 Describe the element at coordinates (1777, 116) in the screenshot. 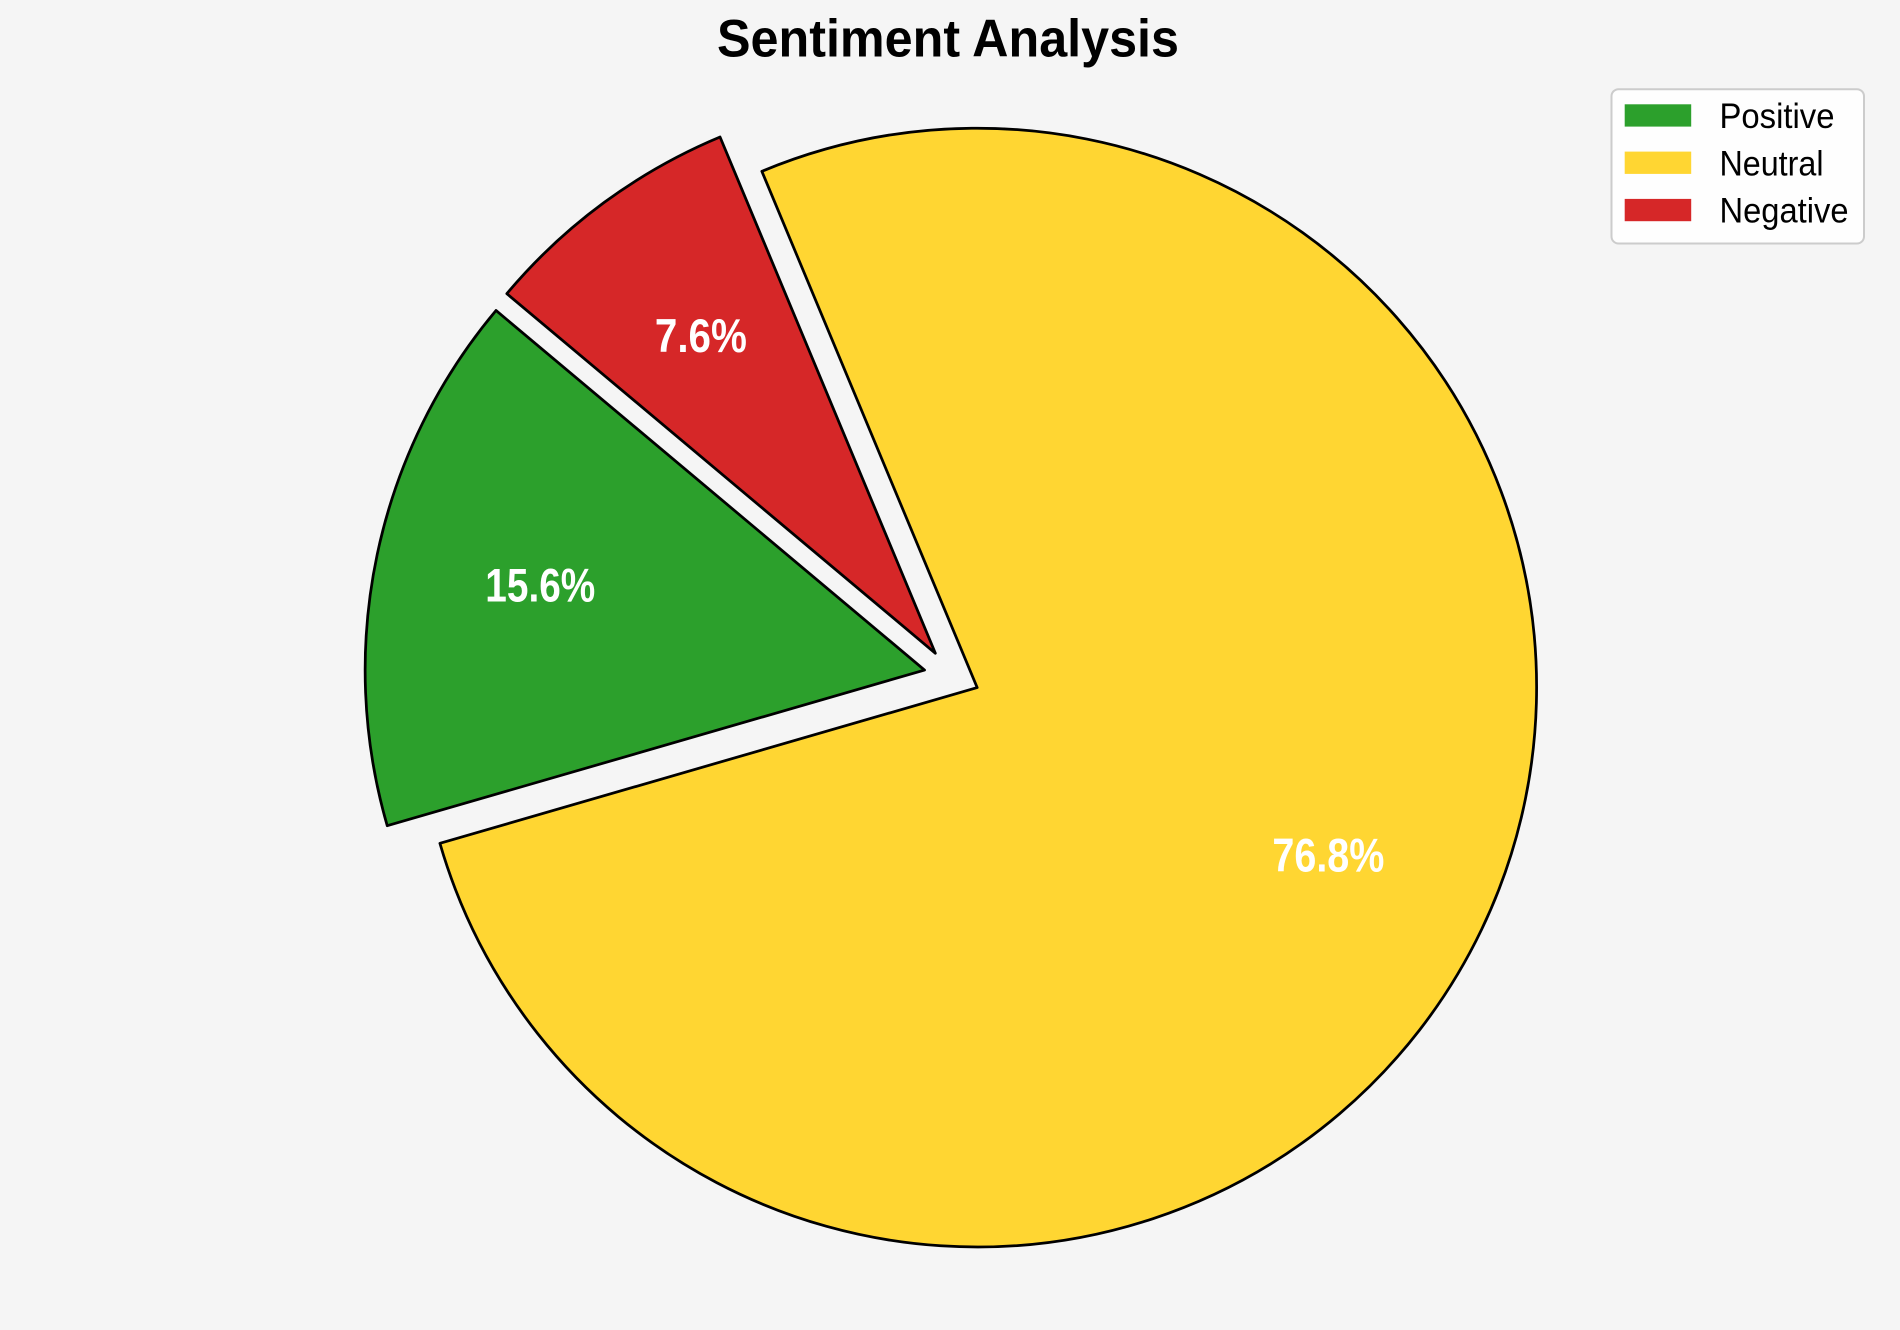

I see `svg-text: Positive` at that location.